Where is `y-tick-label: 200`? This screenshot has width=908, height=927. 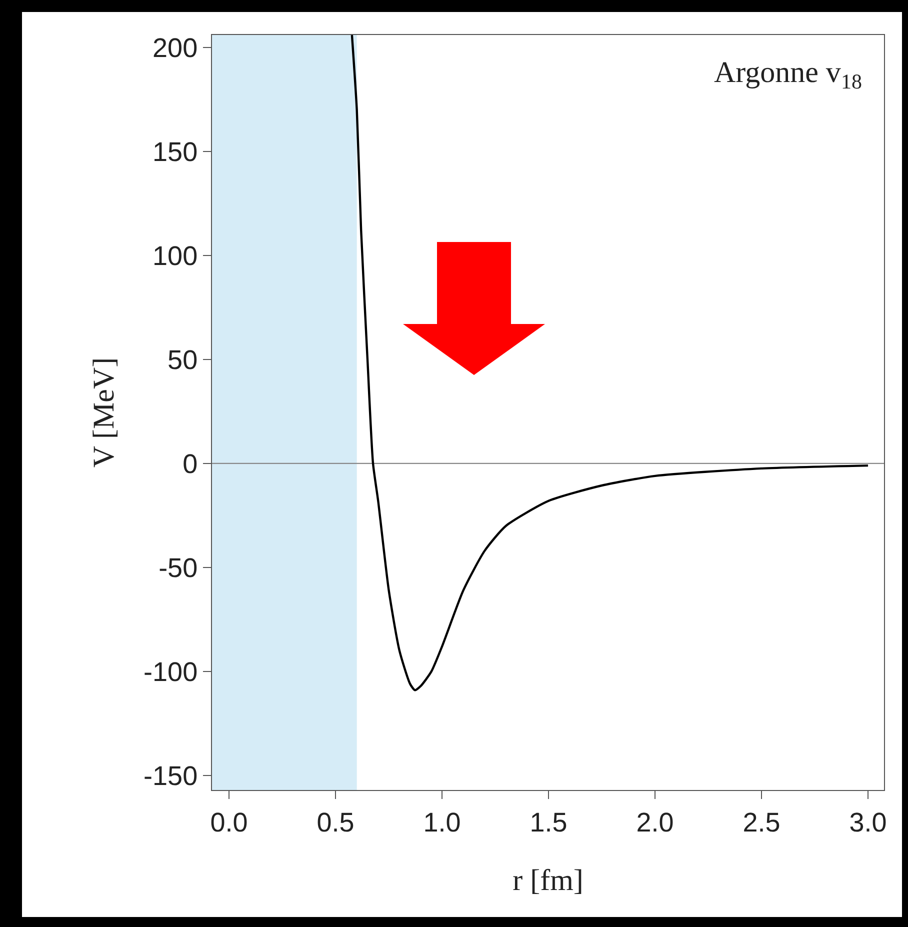
y-tick-label: 200 is located at coordinates (175, 47).